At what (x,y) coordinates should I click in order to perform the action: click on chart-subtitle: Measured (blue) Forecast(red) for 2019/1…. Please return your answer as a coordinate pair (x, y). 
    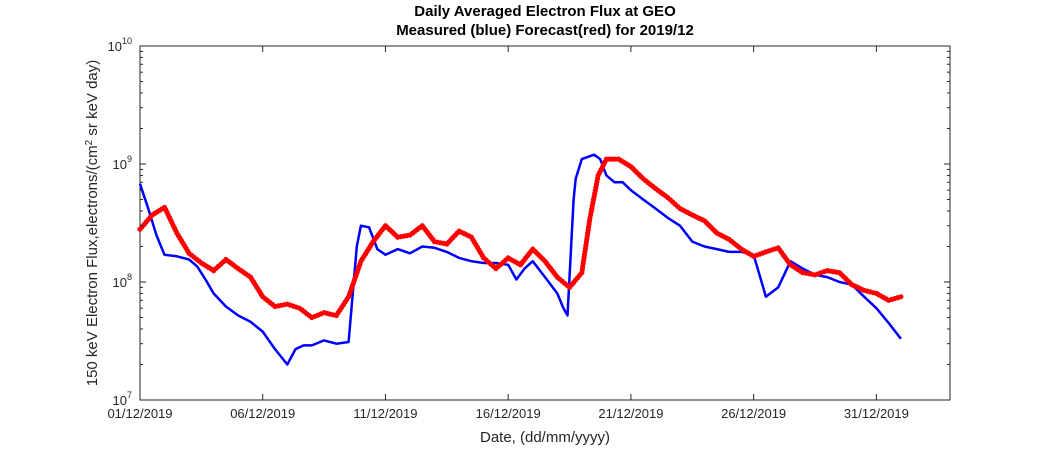
    Looking at the image, I should click on (545, 30).